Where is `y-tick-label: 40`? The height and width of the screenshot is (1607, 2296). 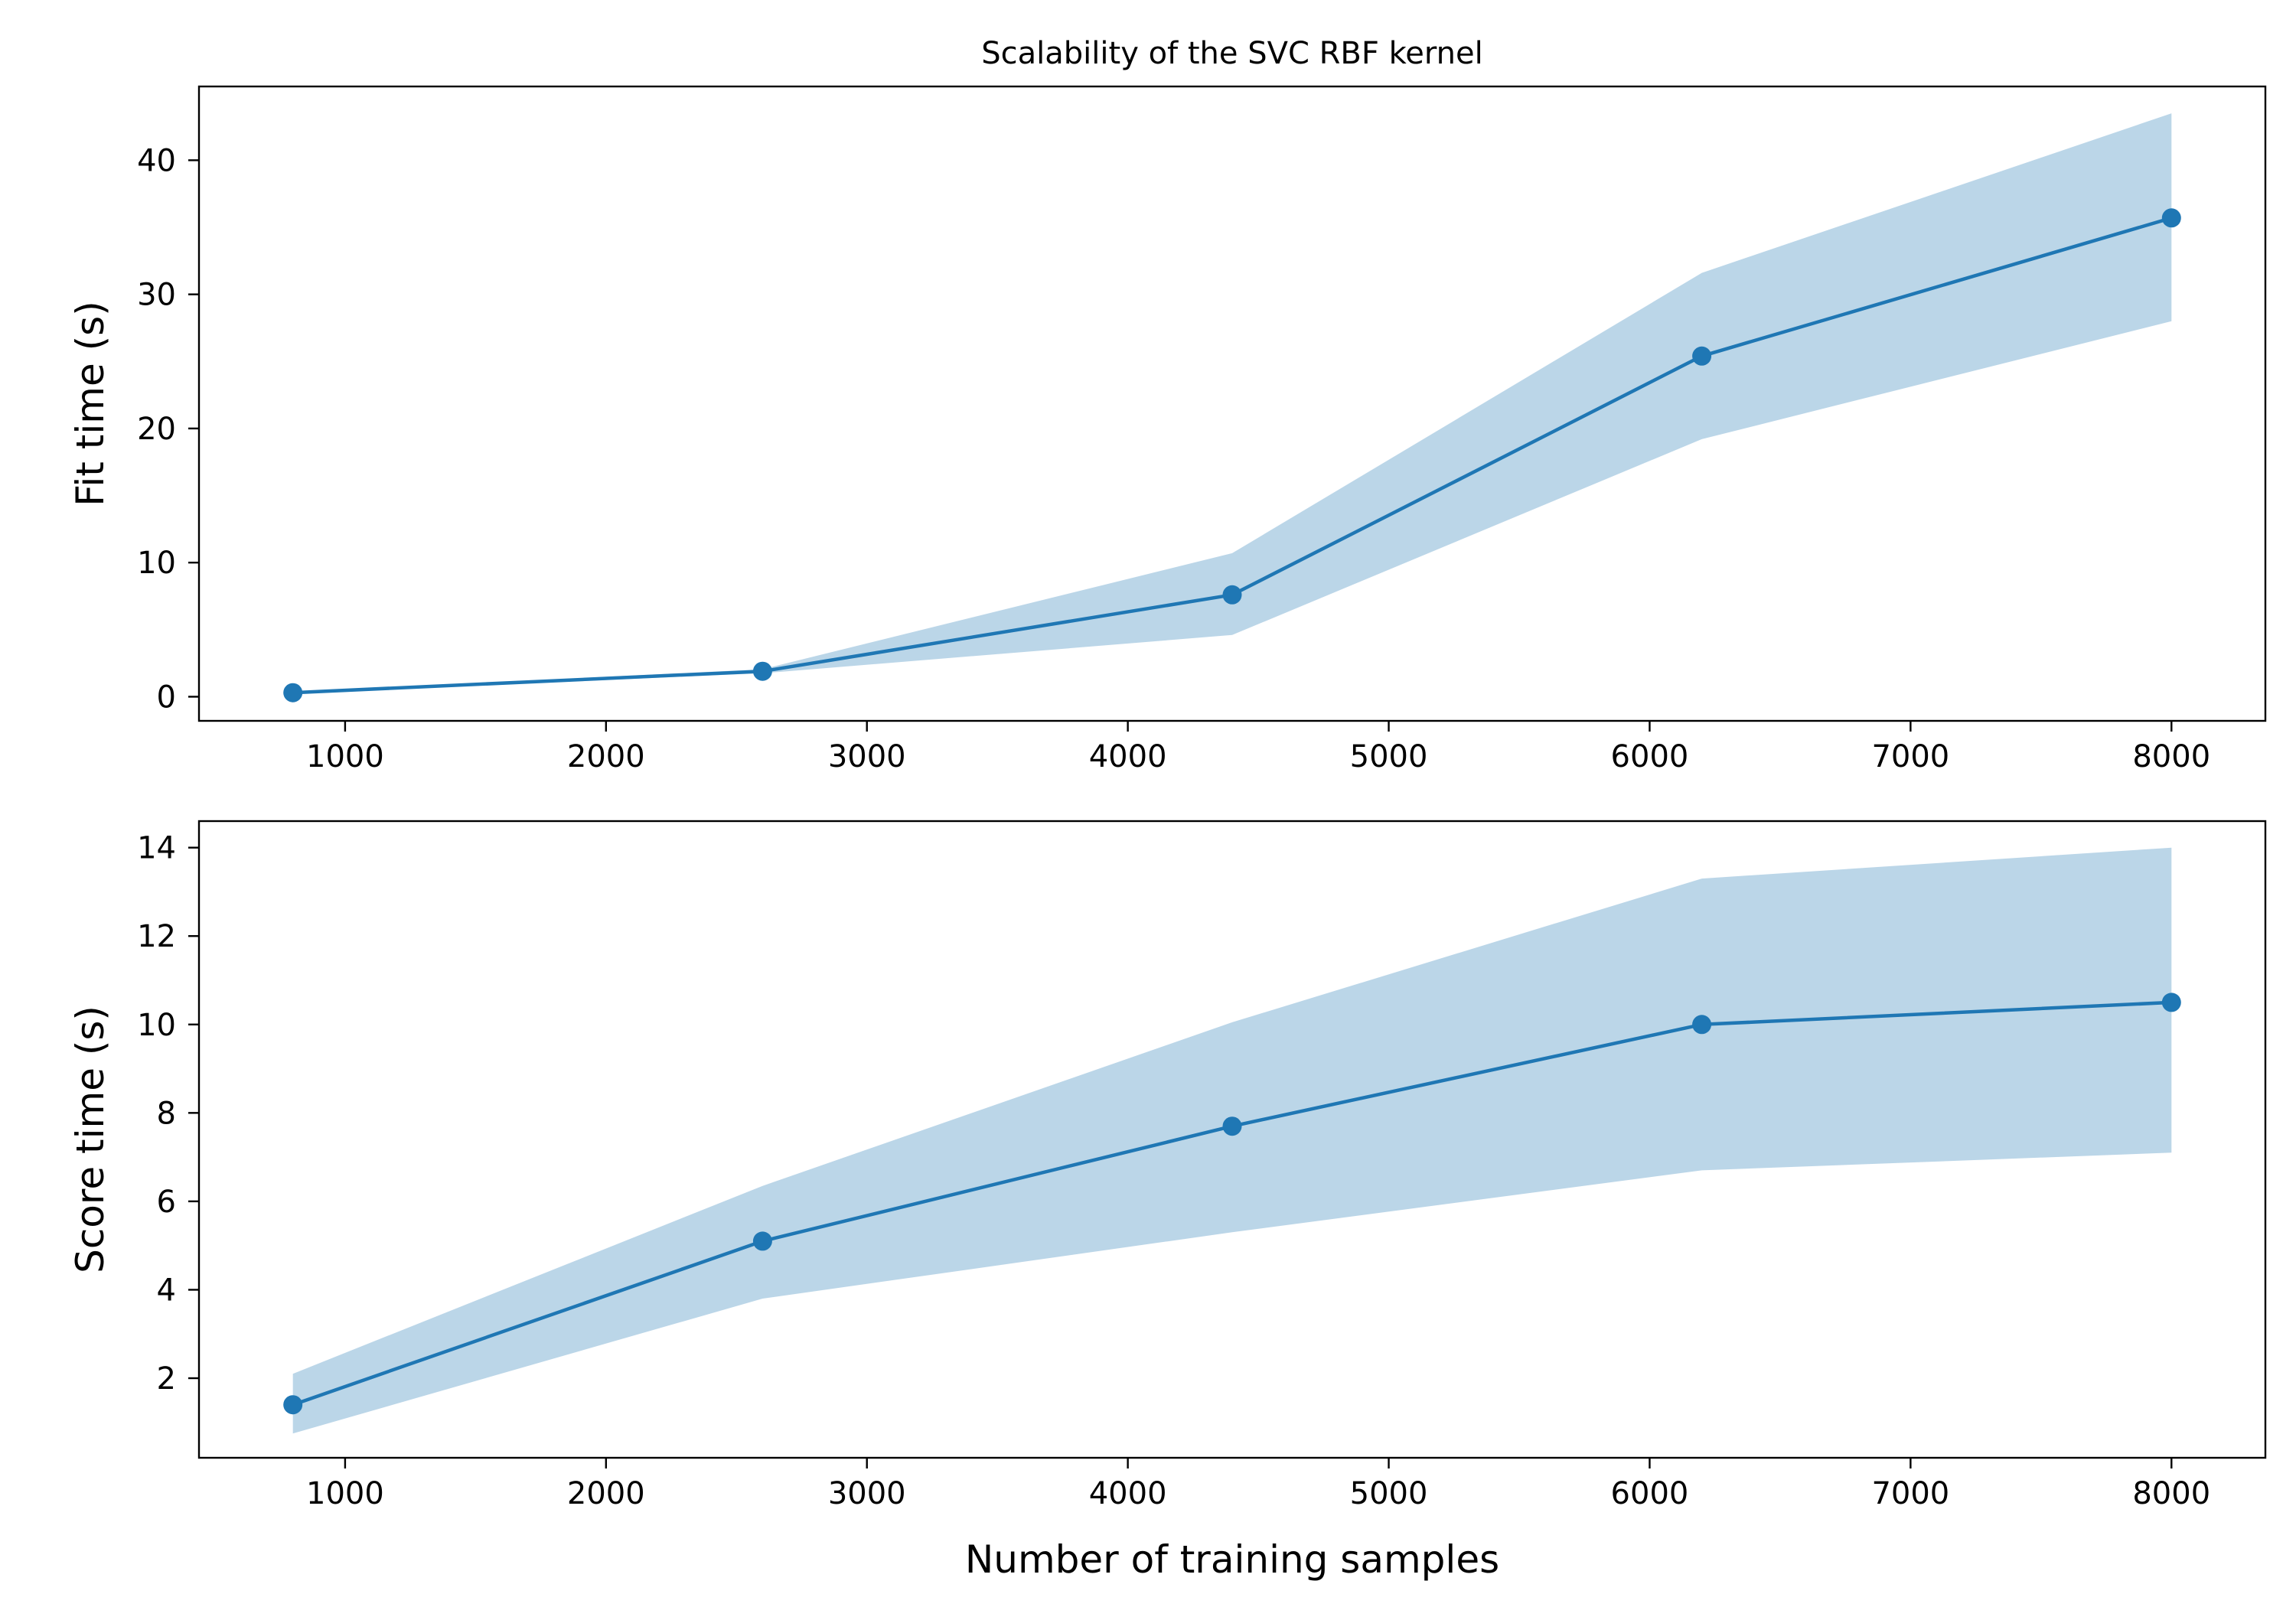
y-tick-label: 40 is located at coordinates (156, 160).